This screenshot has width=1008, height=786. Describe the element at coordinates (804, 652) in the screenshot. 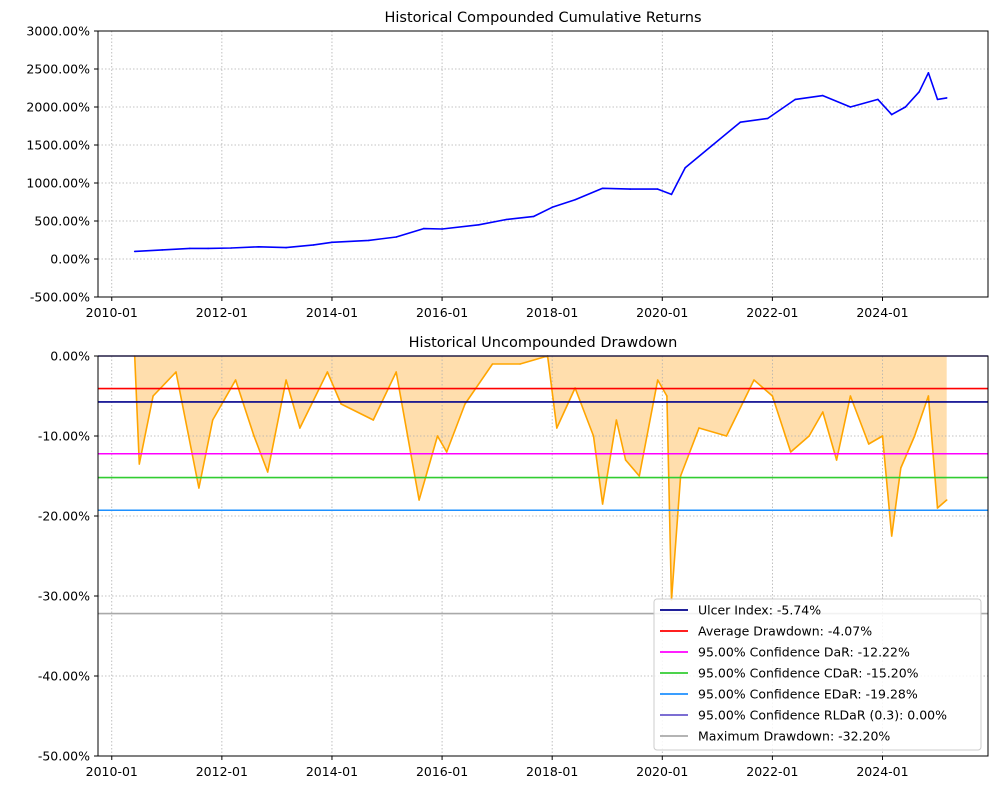

I see `legend-label: 95.00% Confidence DaR: -12.22%` at that location.